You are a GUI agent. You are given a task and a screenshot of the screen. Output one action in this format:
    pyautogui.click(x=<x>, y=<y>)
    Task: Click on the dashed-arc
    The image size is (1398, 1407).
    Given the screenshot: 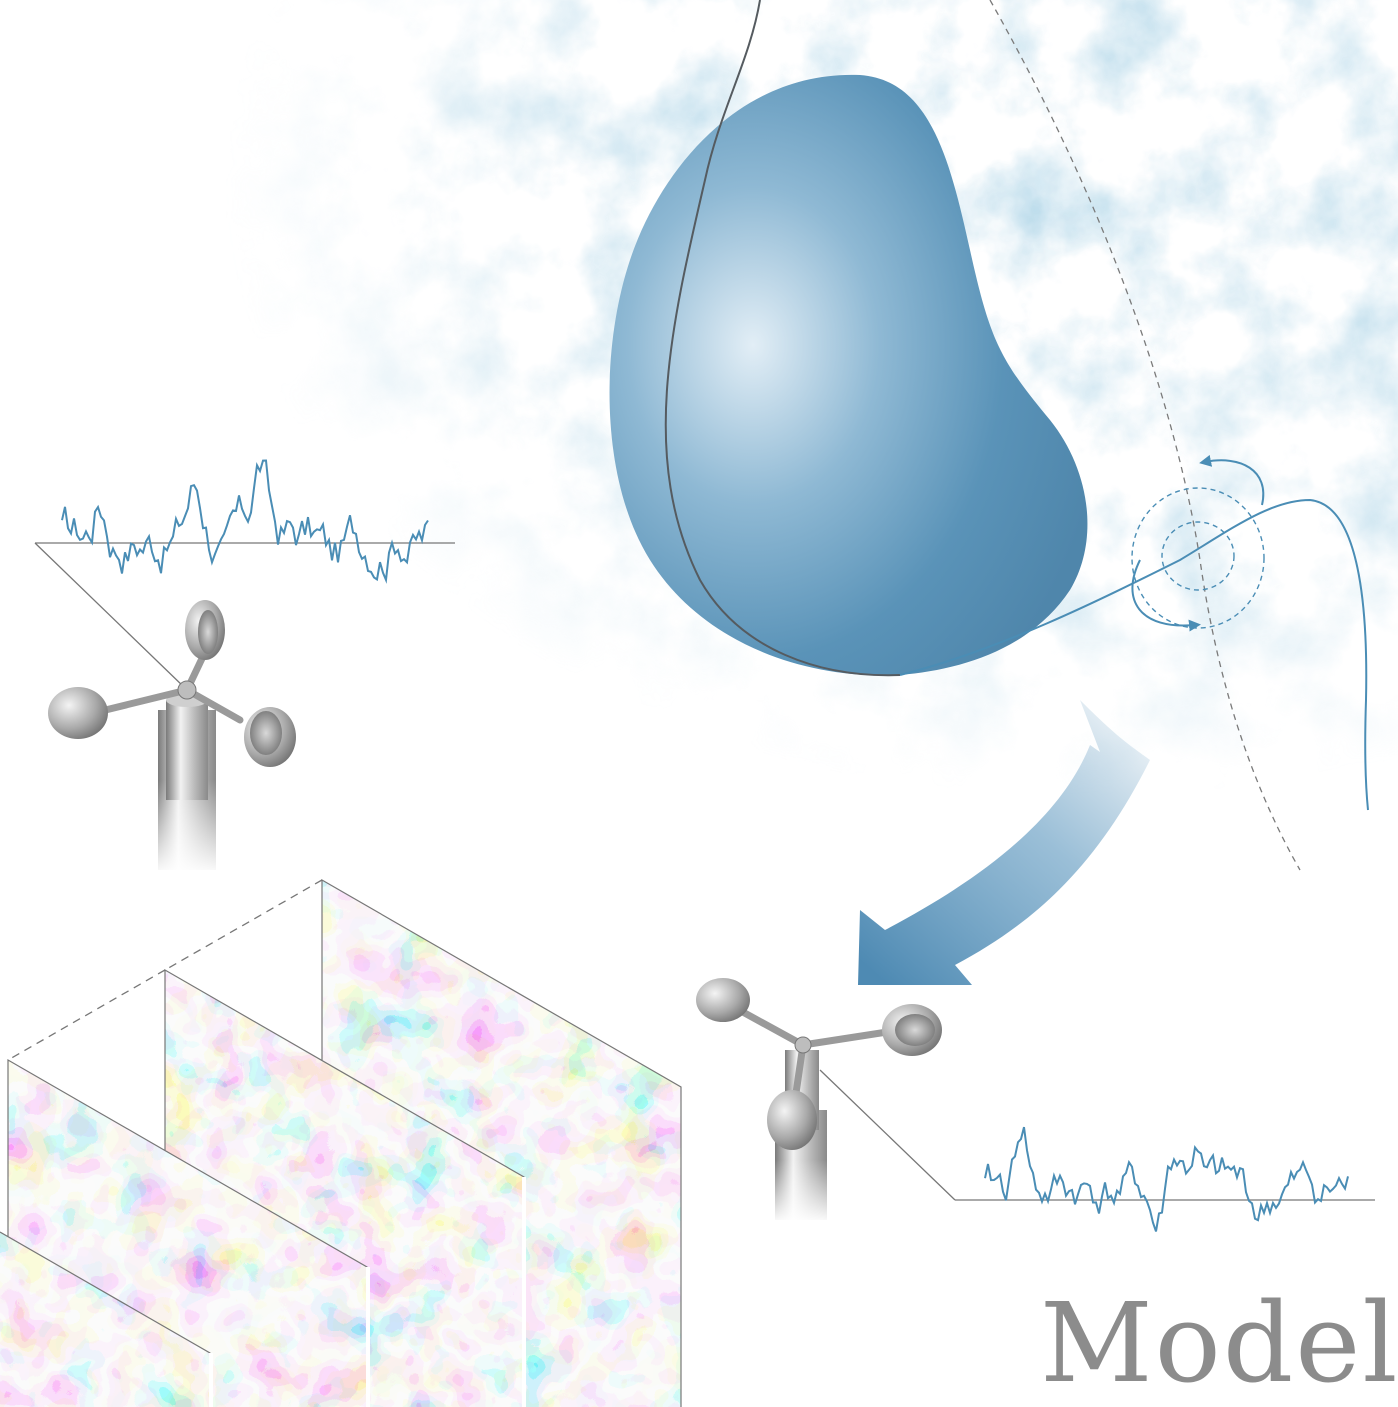 What is the action you would take?
    pyautogui.click(x=1145, y=435)
    